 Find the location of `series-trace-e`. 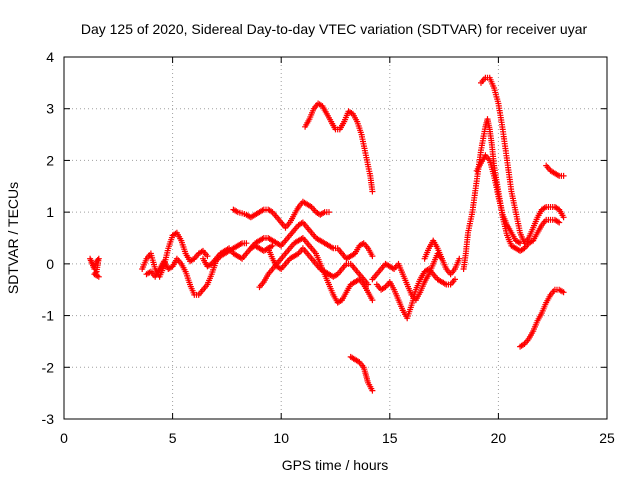

series-trace-e is located at coordinates (281, 214).